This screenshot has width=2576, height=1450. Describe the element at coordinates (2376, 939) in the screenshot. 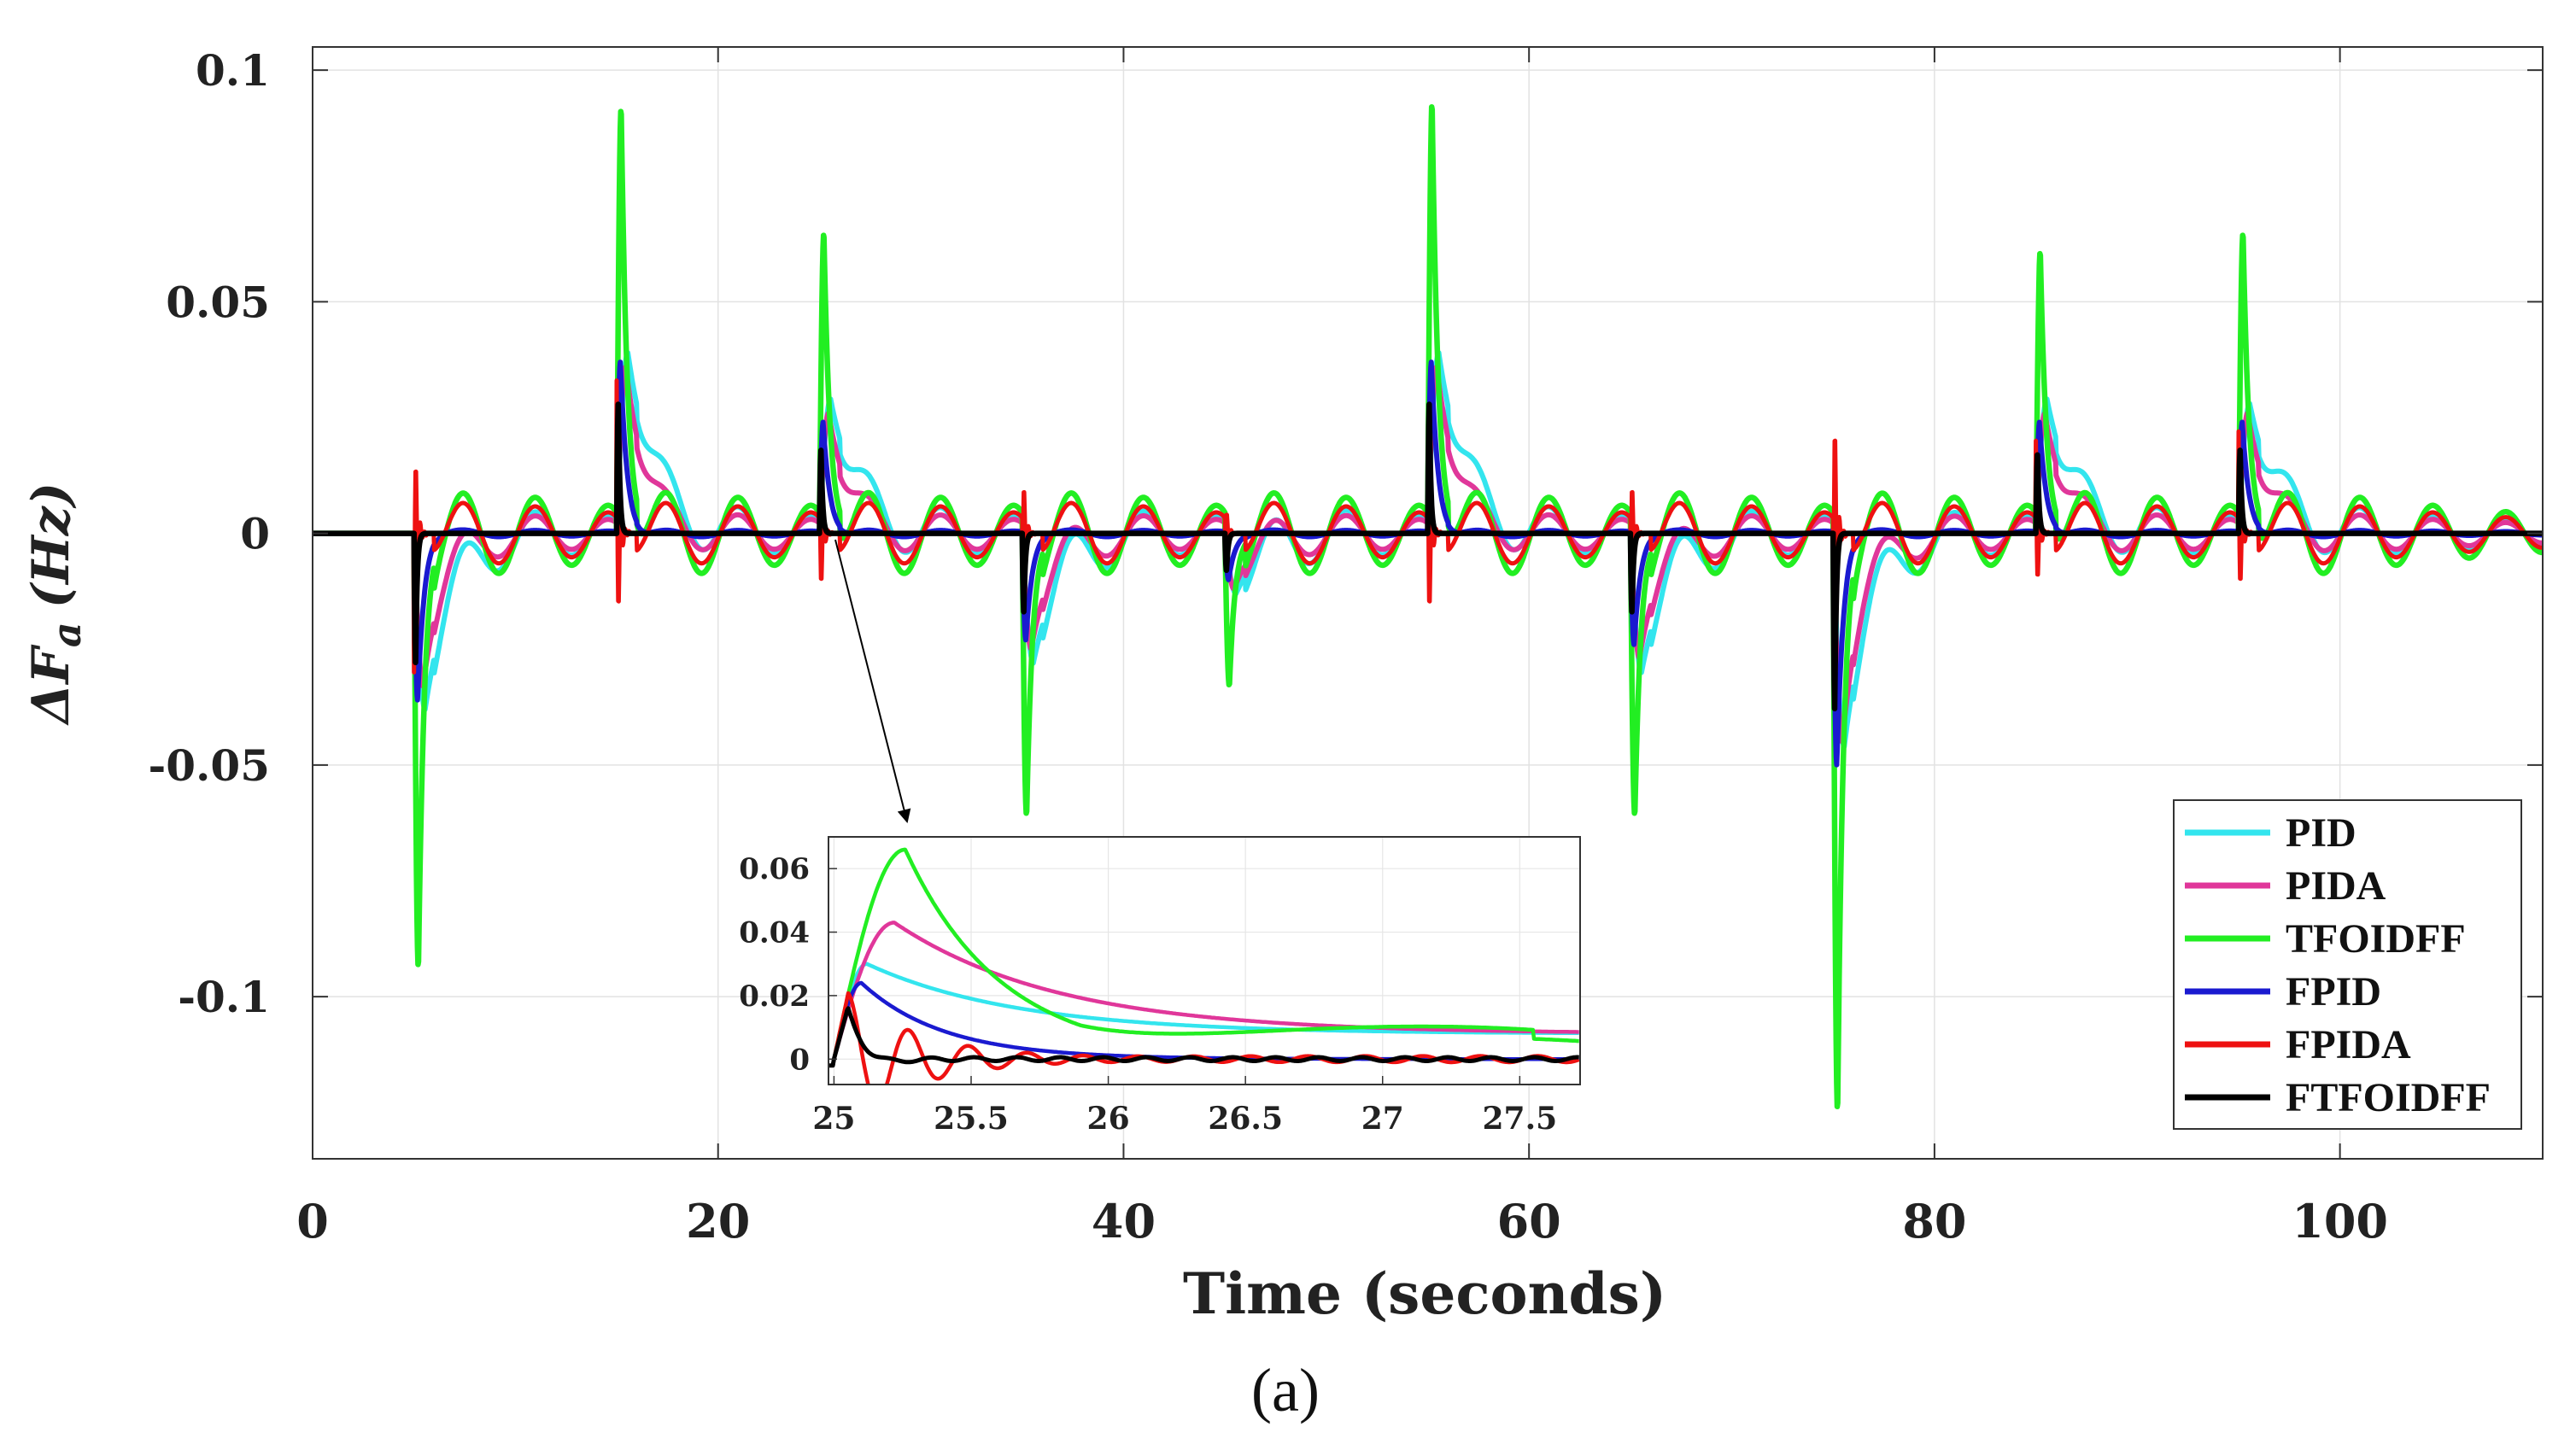

I see `legend-label-tfoidff: TFOIDFF` at that location.